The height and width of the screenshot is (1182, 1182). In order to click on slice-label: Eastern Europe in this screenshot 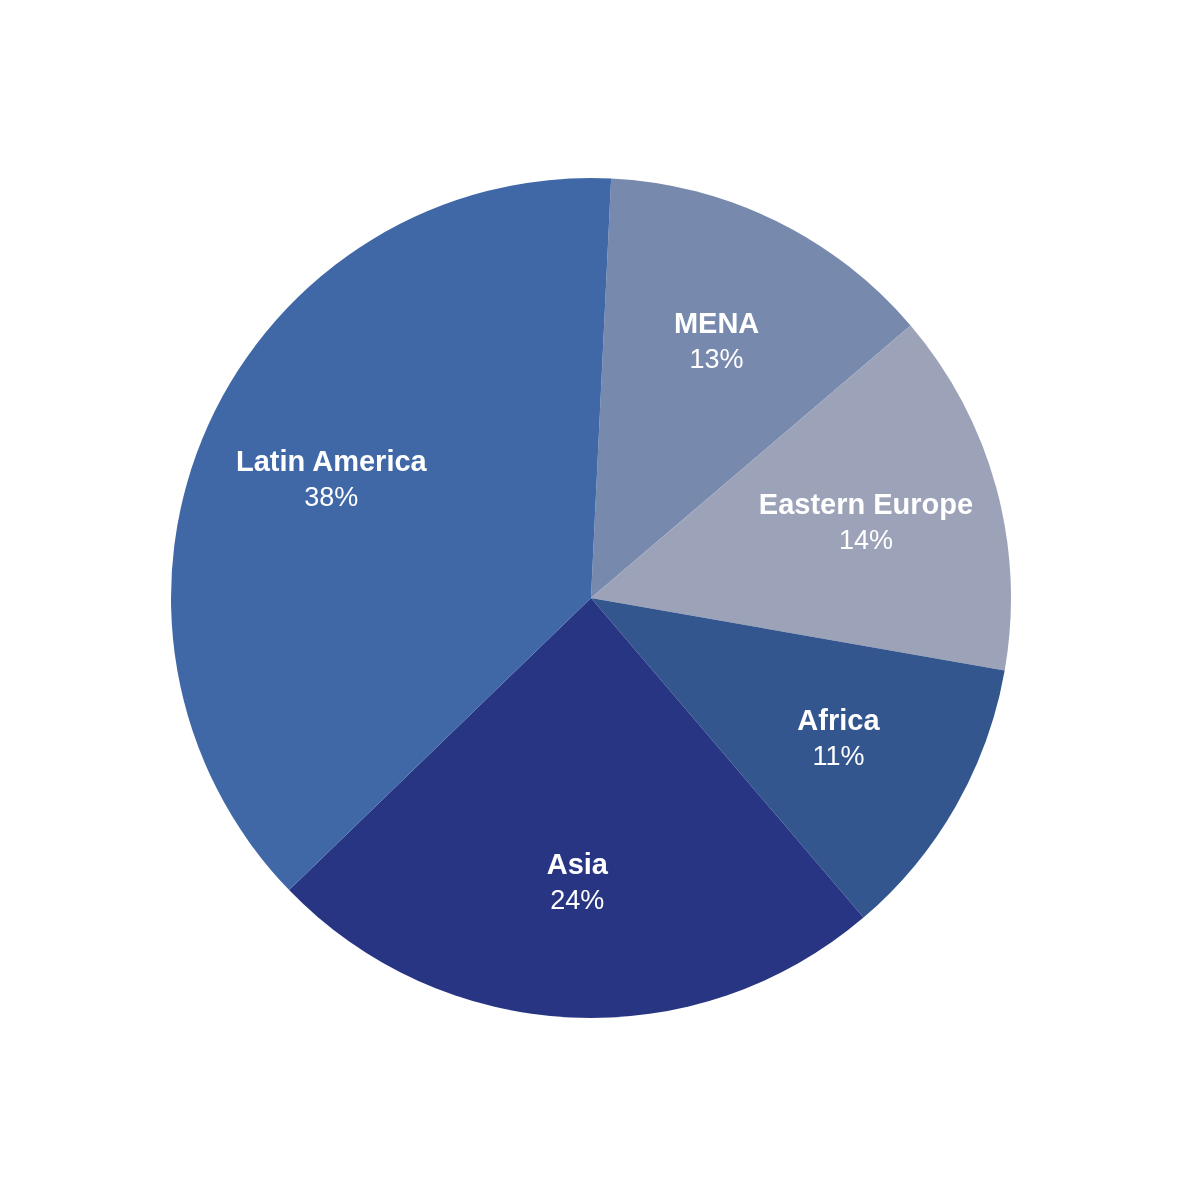, I will do `click(866, 504)`.